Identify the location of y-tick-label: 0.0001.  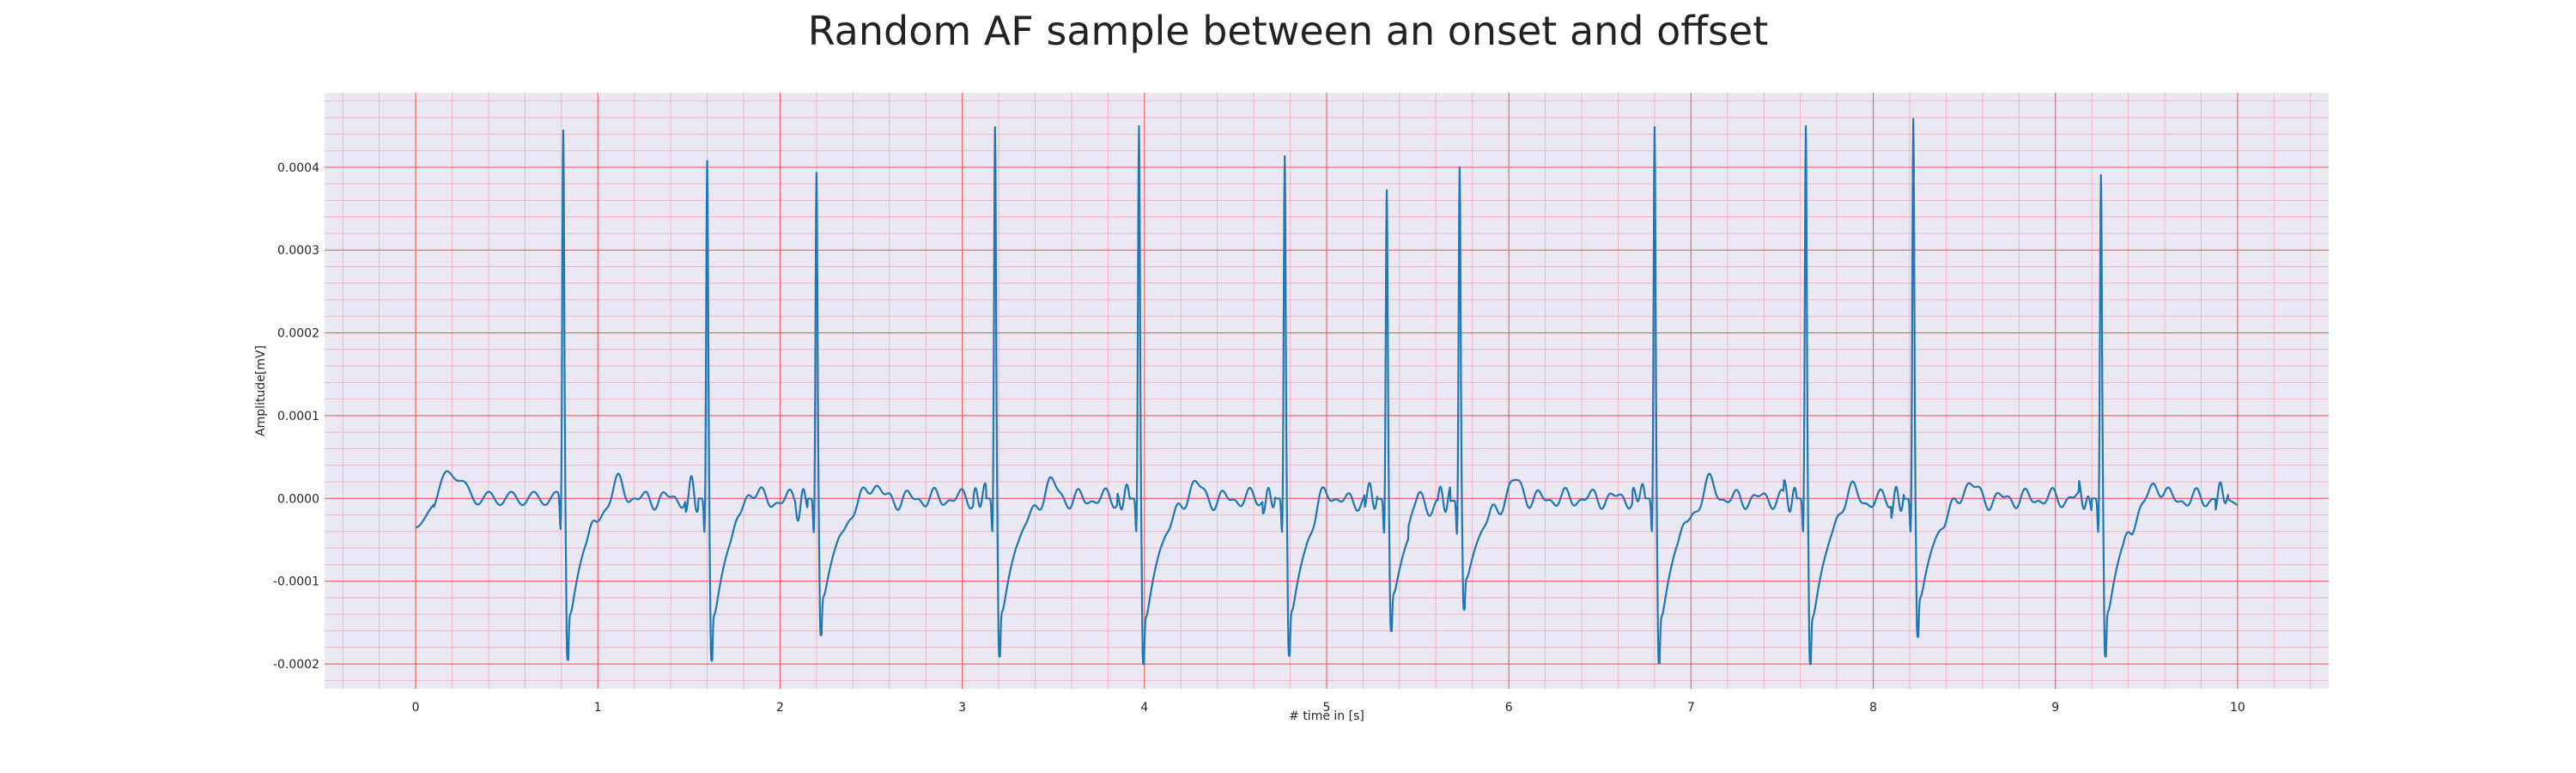
(298, 416).